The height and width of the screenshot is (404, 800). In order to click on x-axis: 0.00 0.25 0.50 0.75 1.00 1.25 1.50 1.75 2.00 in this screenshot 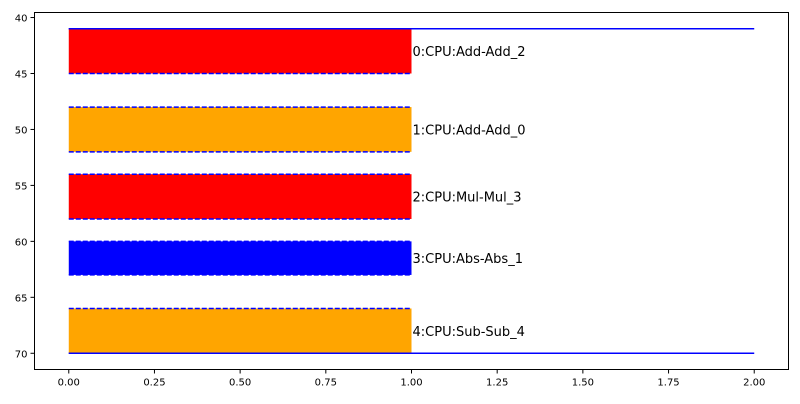, I will do `click(411, 379)`.